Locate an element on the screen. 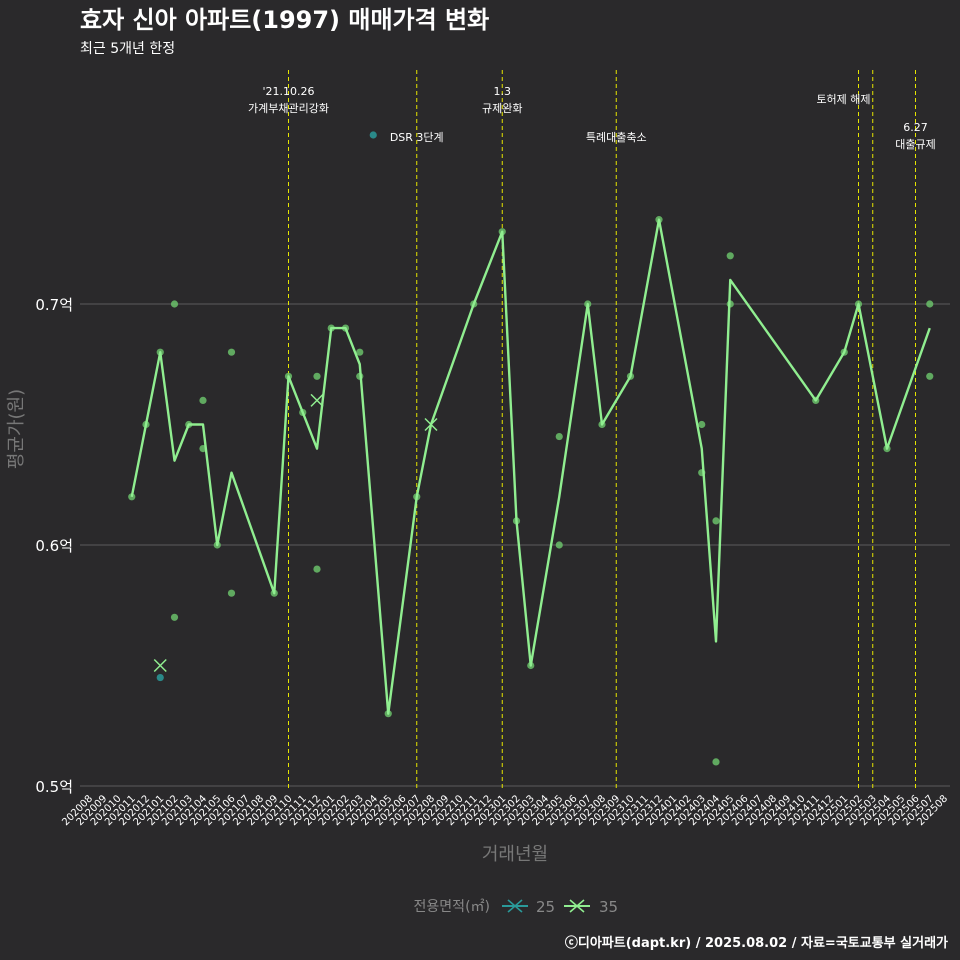  event-label: 특례대출축소 is located at coordinates (616, 137).